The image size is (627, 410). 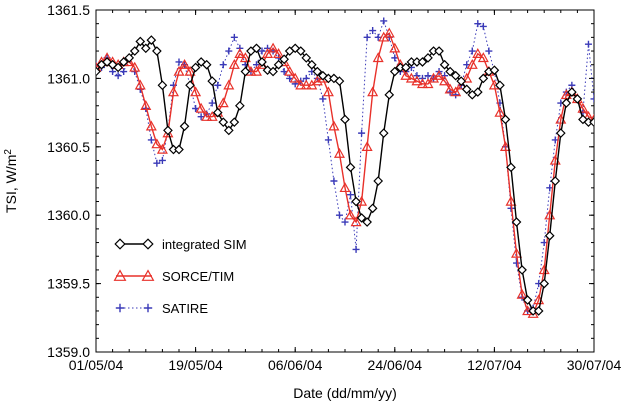 I want to click on y-tick-label: 1360.5, so click(x=68, y=147).